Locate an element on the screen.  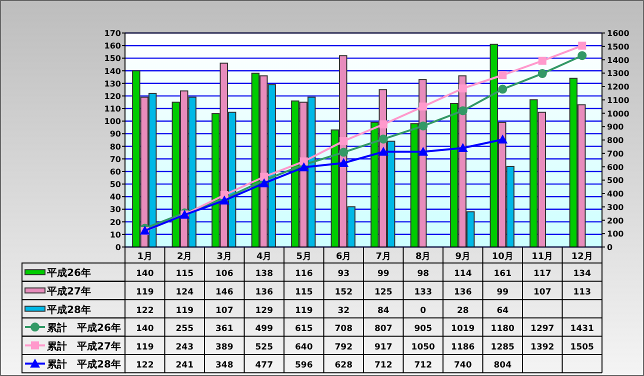
y-tick-label: 0 is located at coordinates (118, 247).